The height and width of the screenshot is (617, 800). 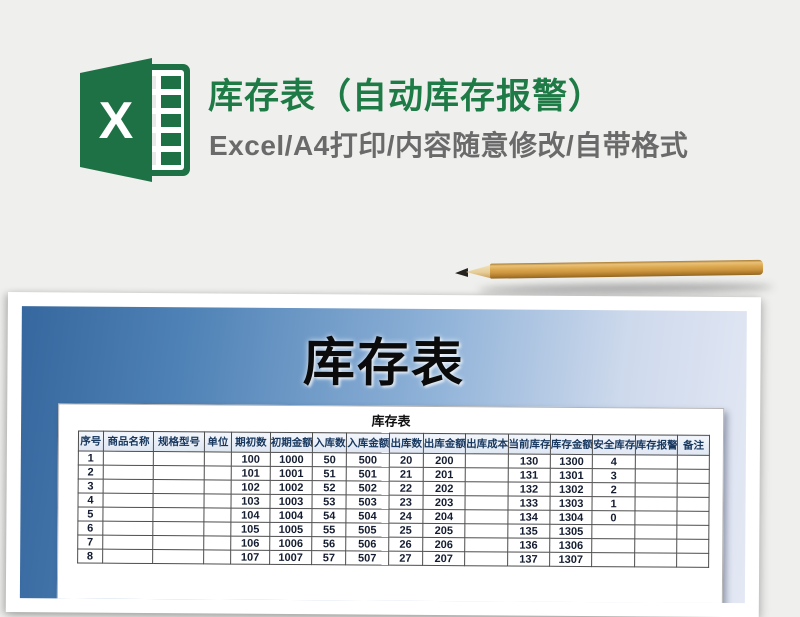 I want to click on pencil-image, so click(x=611, y=270).